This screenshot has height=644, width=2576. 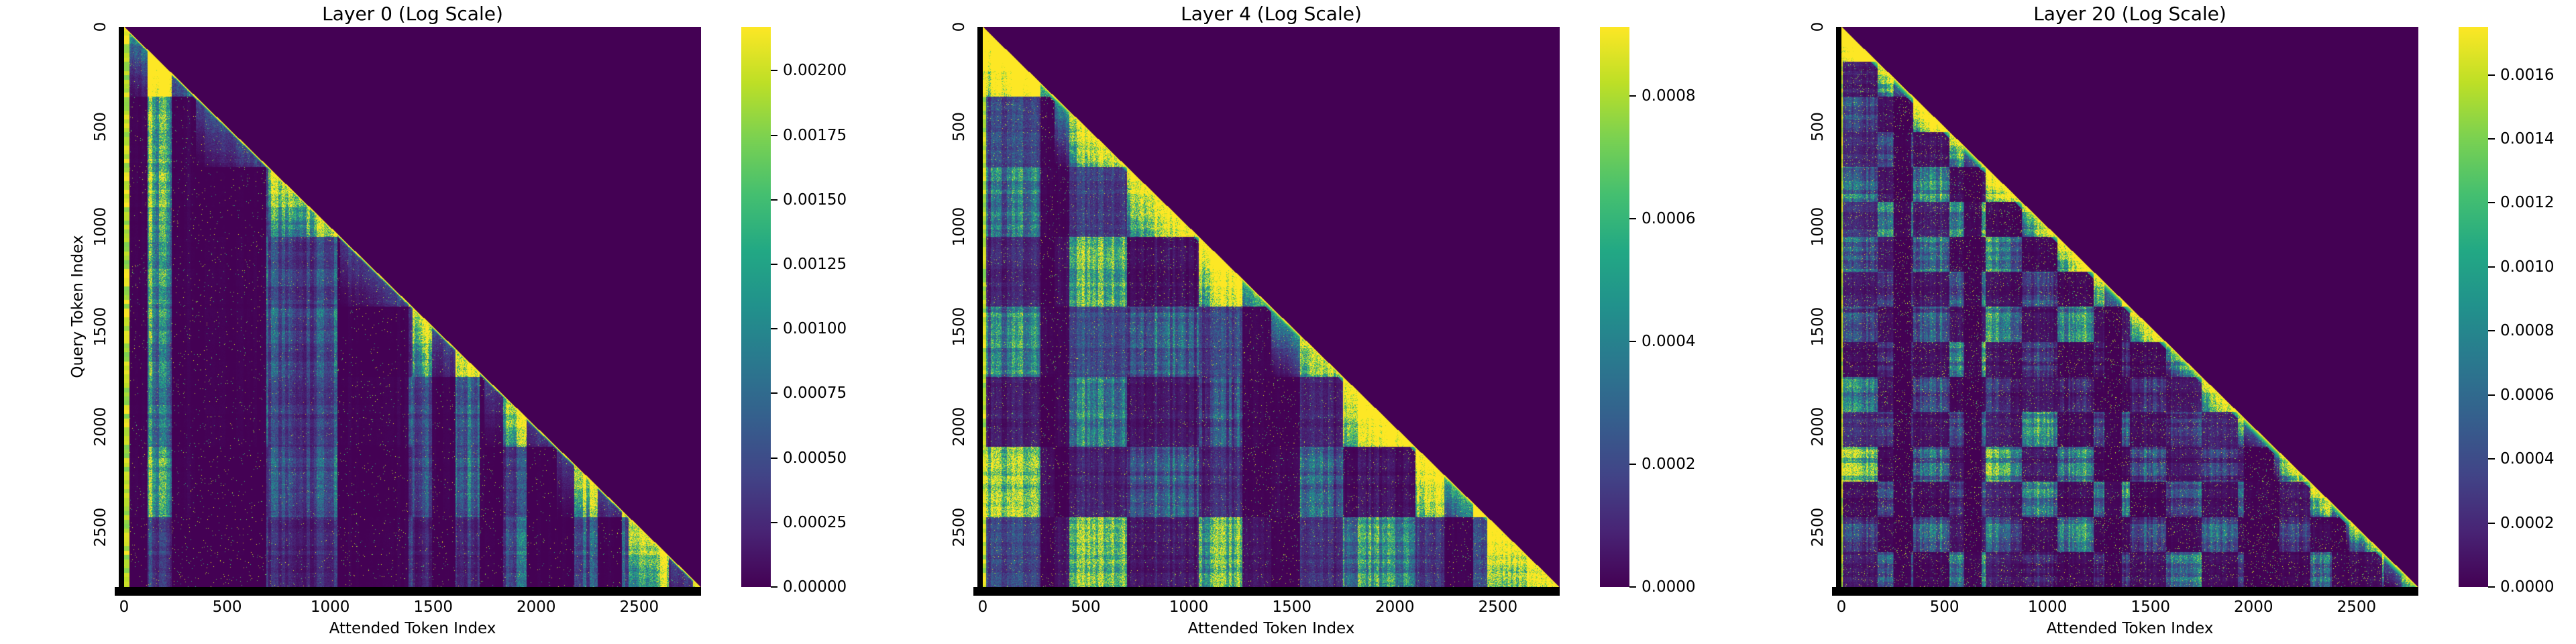 What do you see at coordinates (815, 135) in the screenshot?
I see `colorbar-tick-label: 0.00175` at bounding box center [815, 135].